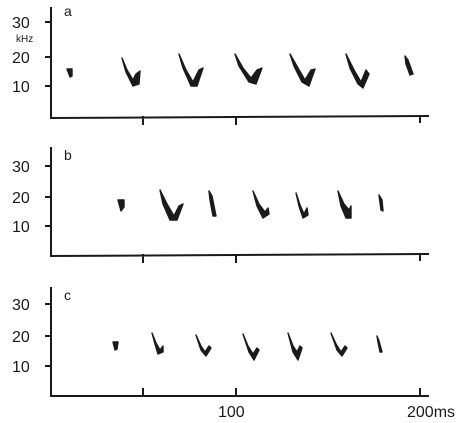 The height and width of the screenshot is (423, 468). What do you see at coordinates (231, 412) in the screenshot?
I see `x-tick-label: 100` at bounding box center [231, 412].